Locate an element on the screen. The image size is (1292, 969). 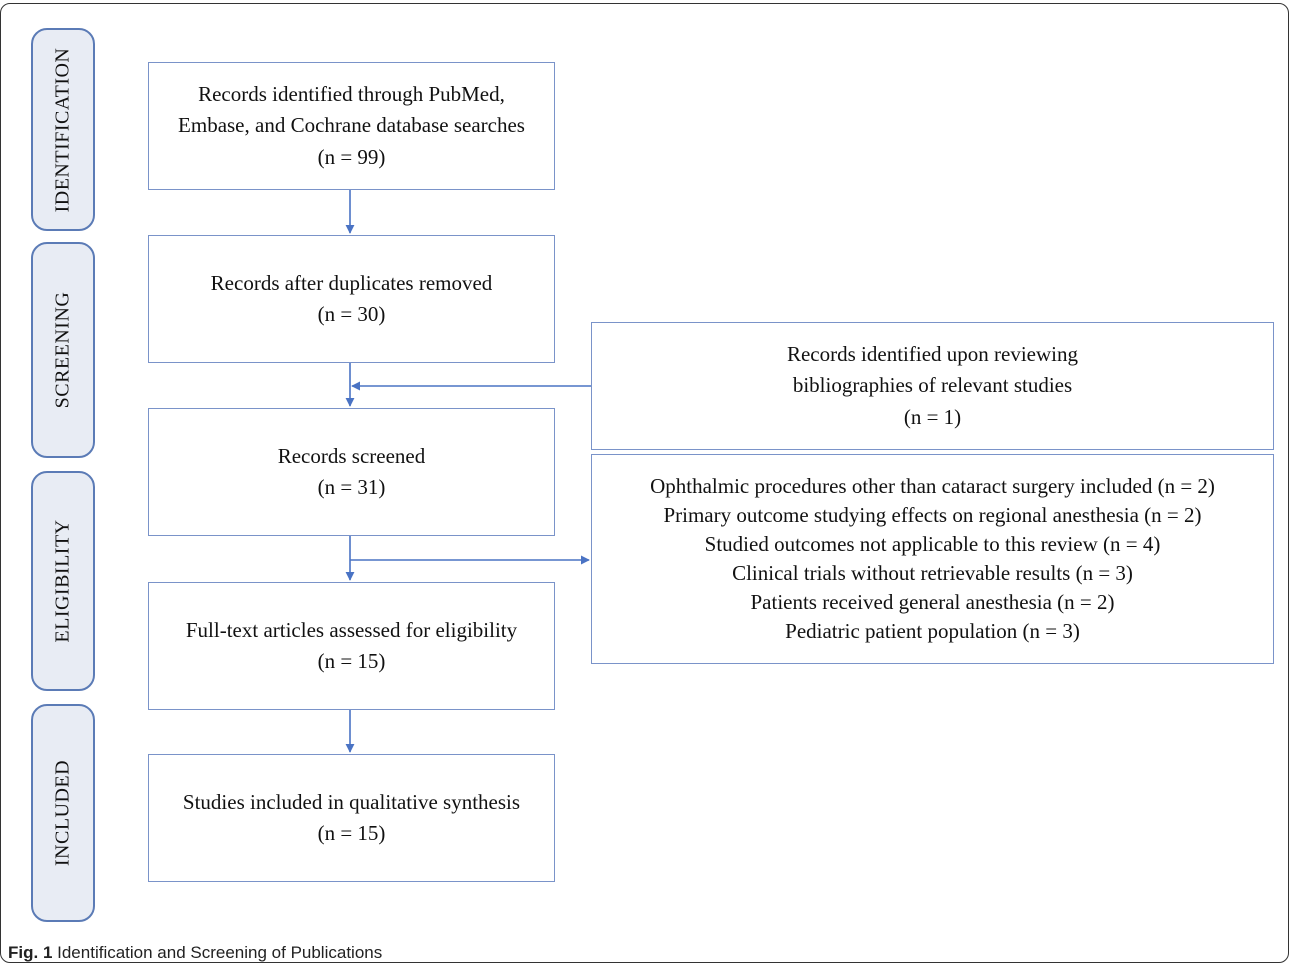
box-additional-records-count: (n = 1) is located at coordinates (932, 416).